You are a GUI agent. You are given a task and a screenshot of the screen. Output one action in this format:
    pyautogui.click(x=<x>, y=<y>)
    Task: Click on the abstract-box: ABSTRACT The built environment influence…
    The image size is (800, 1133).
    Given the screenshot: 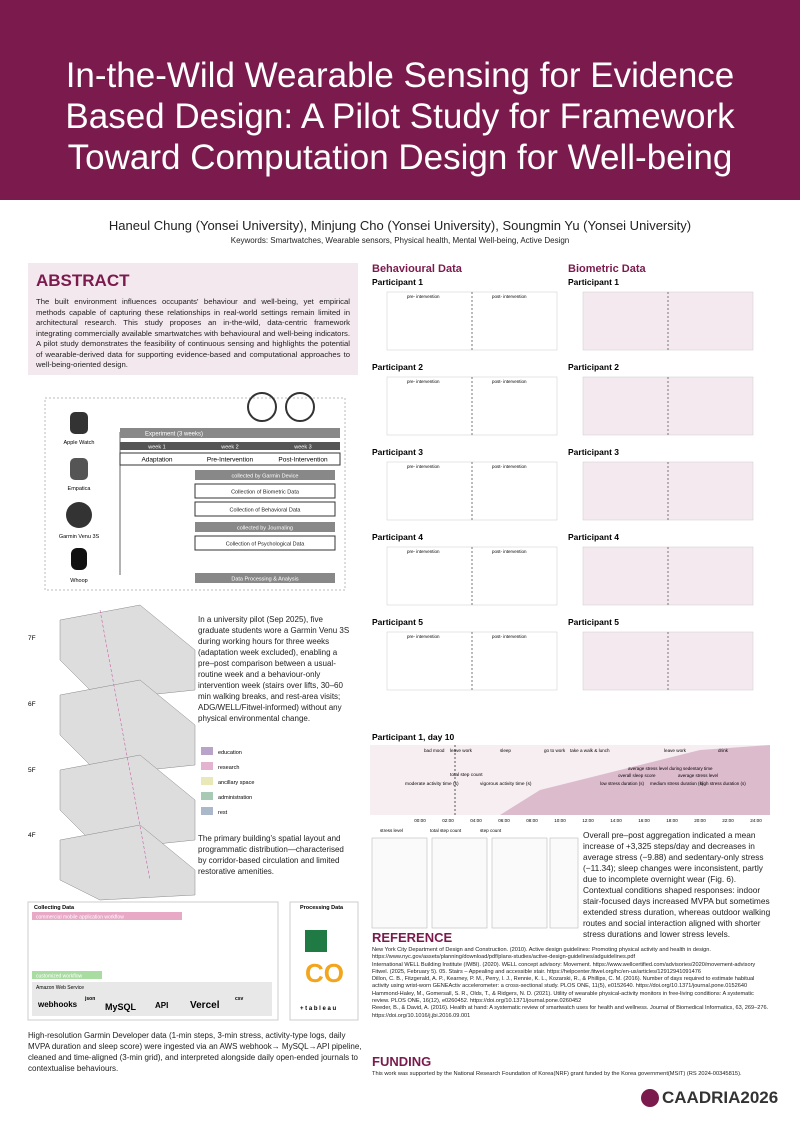 What is the action you would take?
    pyautogui.click(x=193, y=319)
    